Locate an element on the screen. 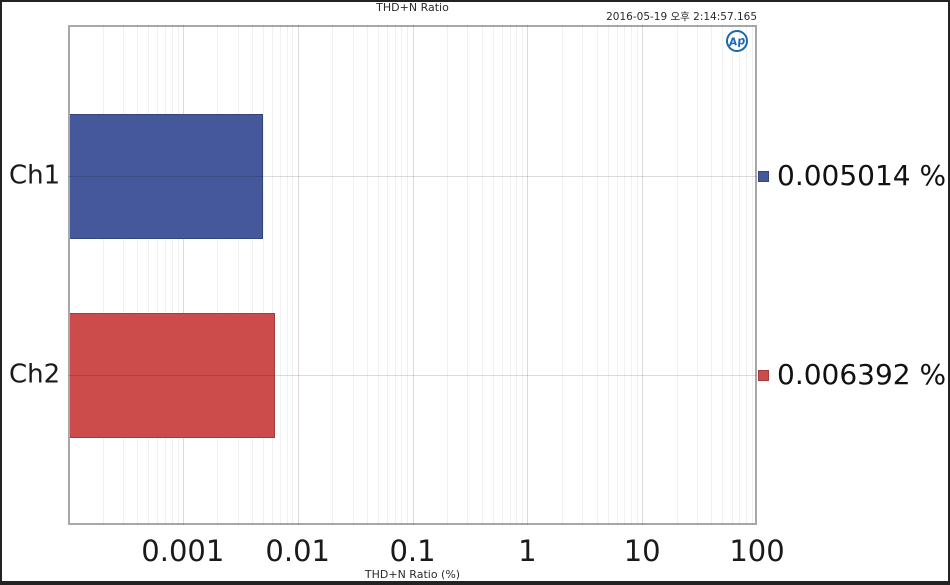 The width and height of the screenshot is (950, 585). x-tick-label: 0.1 is located at coordinates (412, 551).